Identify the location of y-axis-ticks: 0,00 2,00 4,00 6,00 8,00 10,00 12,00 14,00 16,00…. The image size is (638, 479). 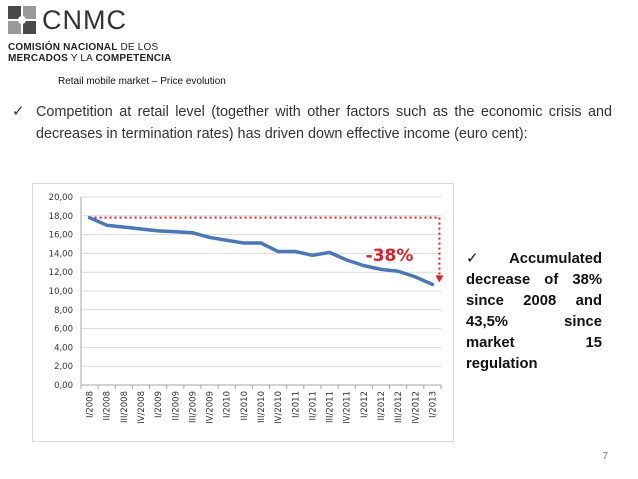
(61, 292).